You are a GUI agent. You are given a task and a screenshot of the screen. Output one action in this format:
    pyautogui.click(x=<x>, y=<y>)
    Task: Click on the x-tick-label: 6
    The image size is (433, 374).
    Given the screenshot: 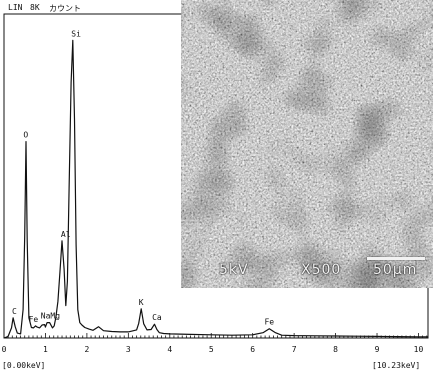 What is the action you would take?
    pyautogui.click(x=252, y=349)
    